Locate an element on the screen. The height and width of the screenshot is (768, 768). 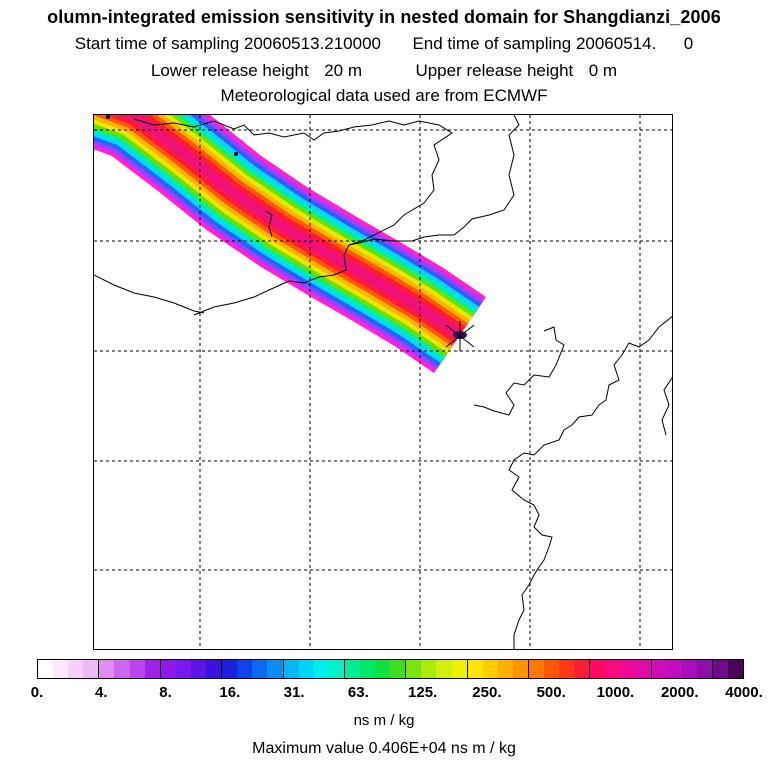
colorbar-tick-label: 4000. is located at coordinates (744, 692).